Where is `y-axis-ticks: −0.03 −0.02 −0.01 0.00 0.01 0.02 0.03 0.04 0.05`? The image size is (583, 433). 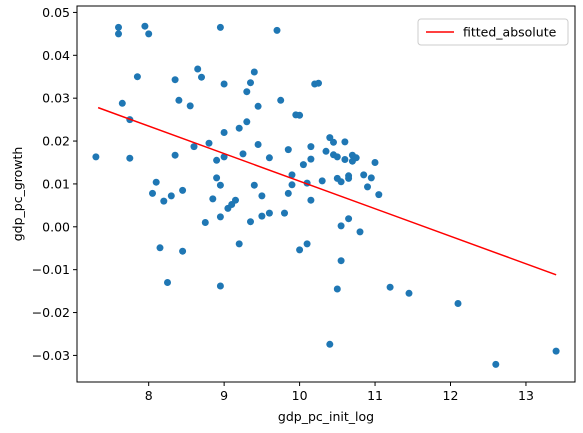
y-axis-ticks: −0.03 −0.02 −0.01 0.00 0.01 0.02 0.03 0.04 0.05 is located at coordinates (54, 184).